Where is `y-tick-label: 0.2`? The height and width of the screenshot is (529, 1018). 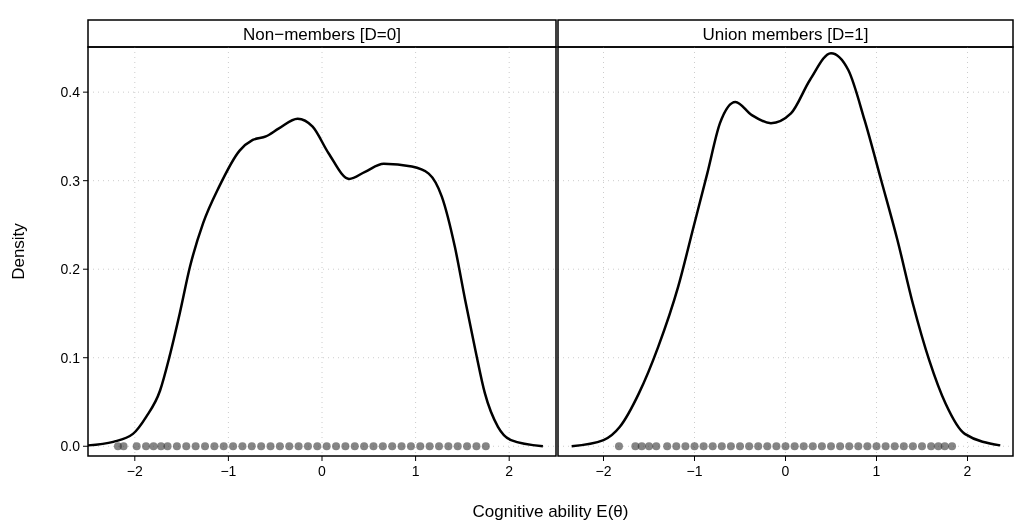 y-tick-label: 0.2 is located at coordinates (70, 269).